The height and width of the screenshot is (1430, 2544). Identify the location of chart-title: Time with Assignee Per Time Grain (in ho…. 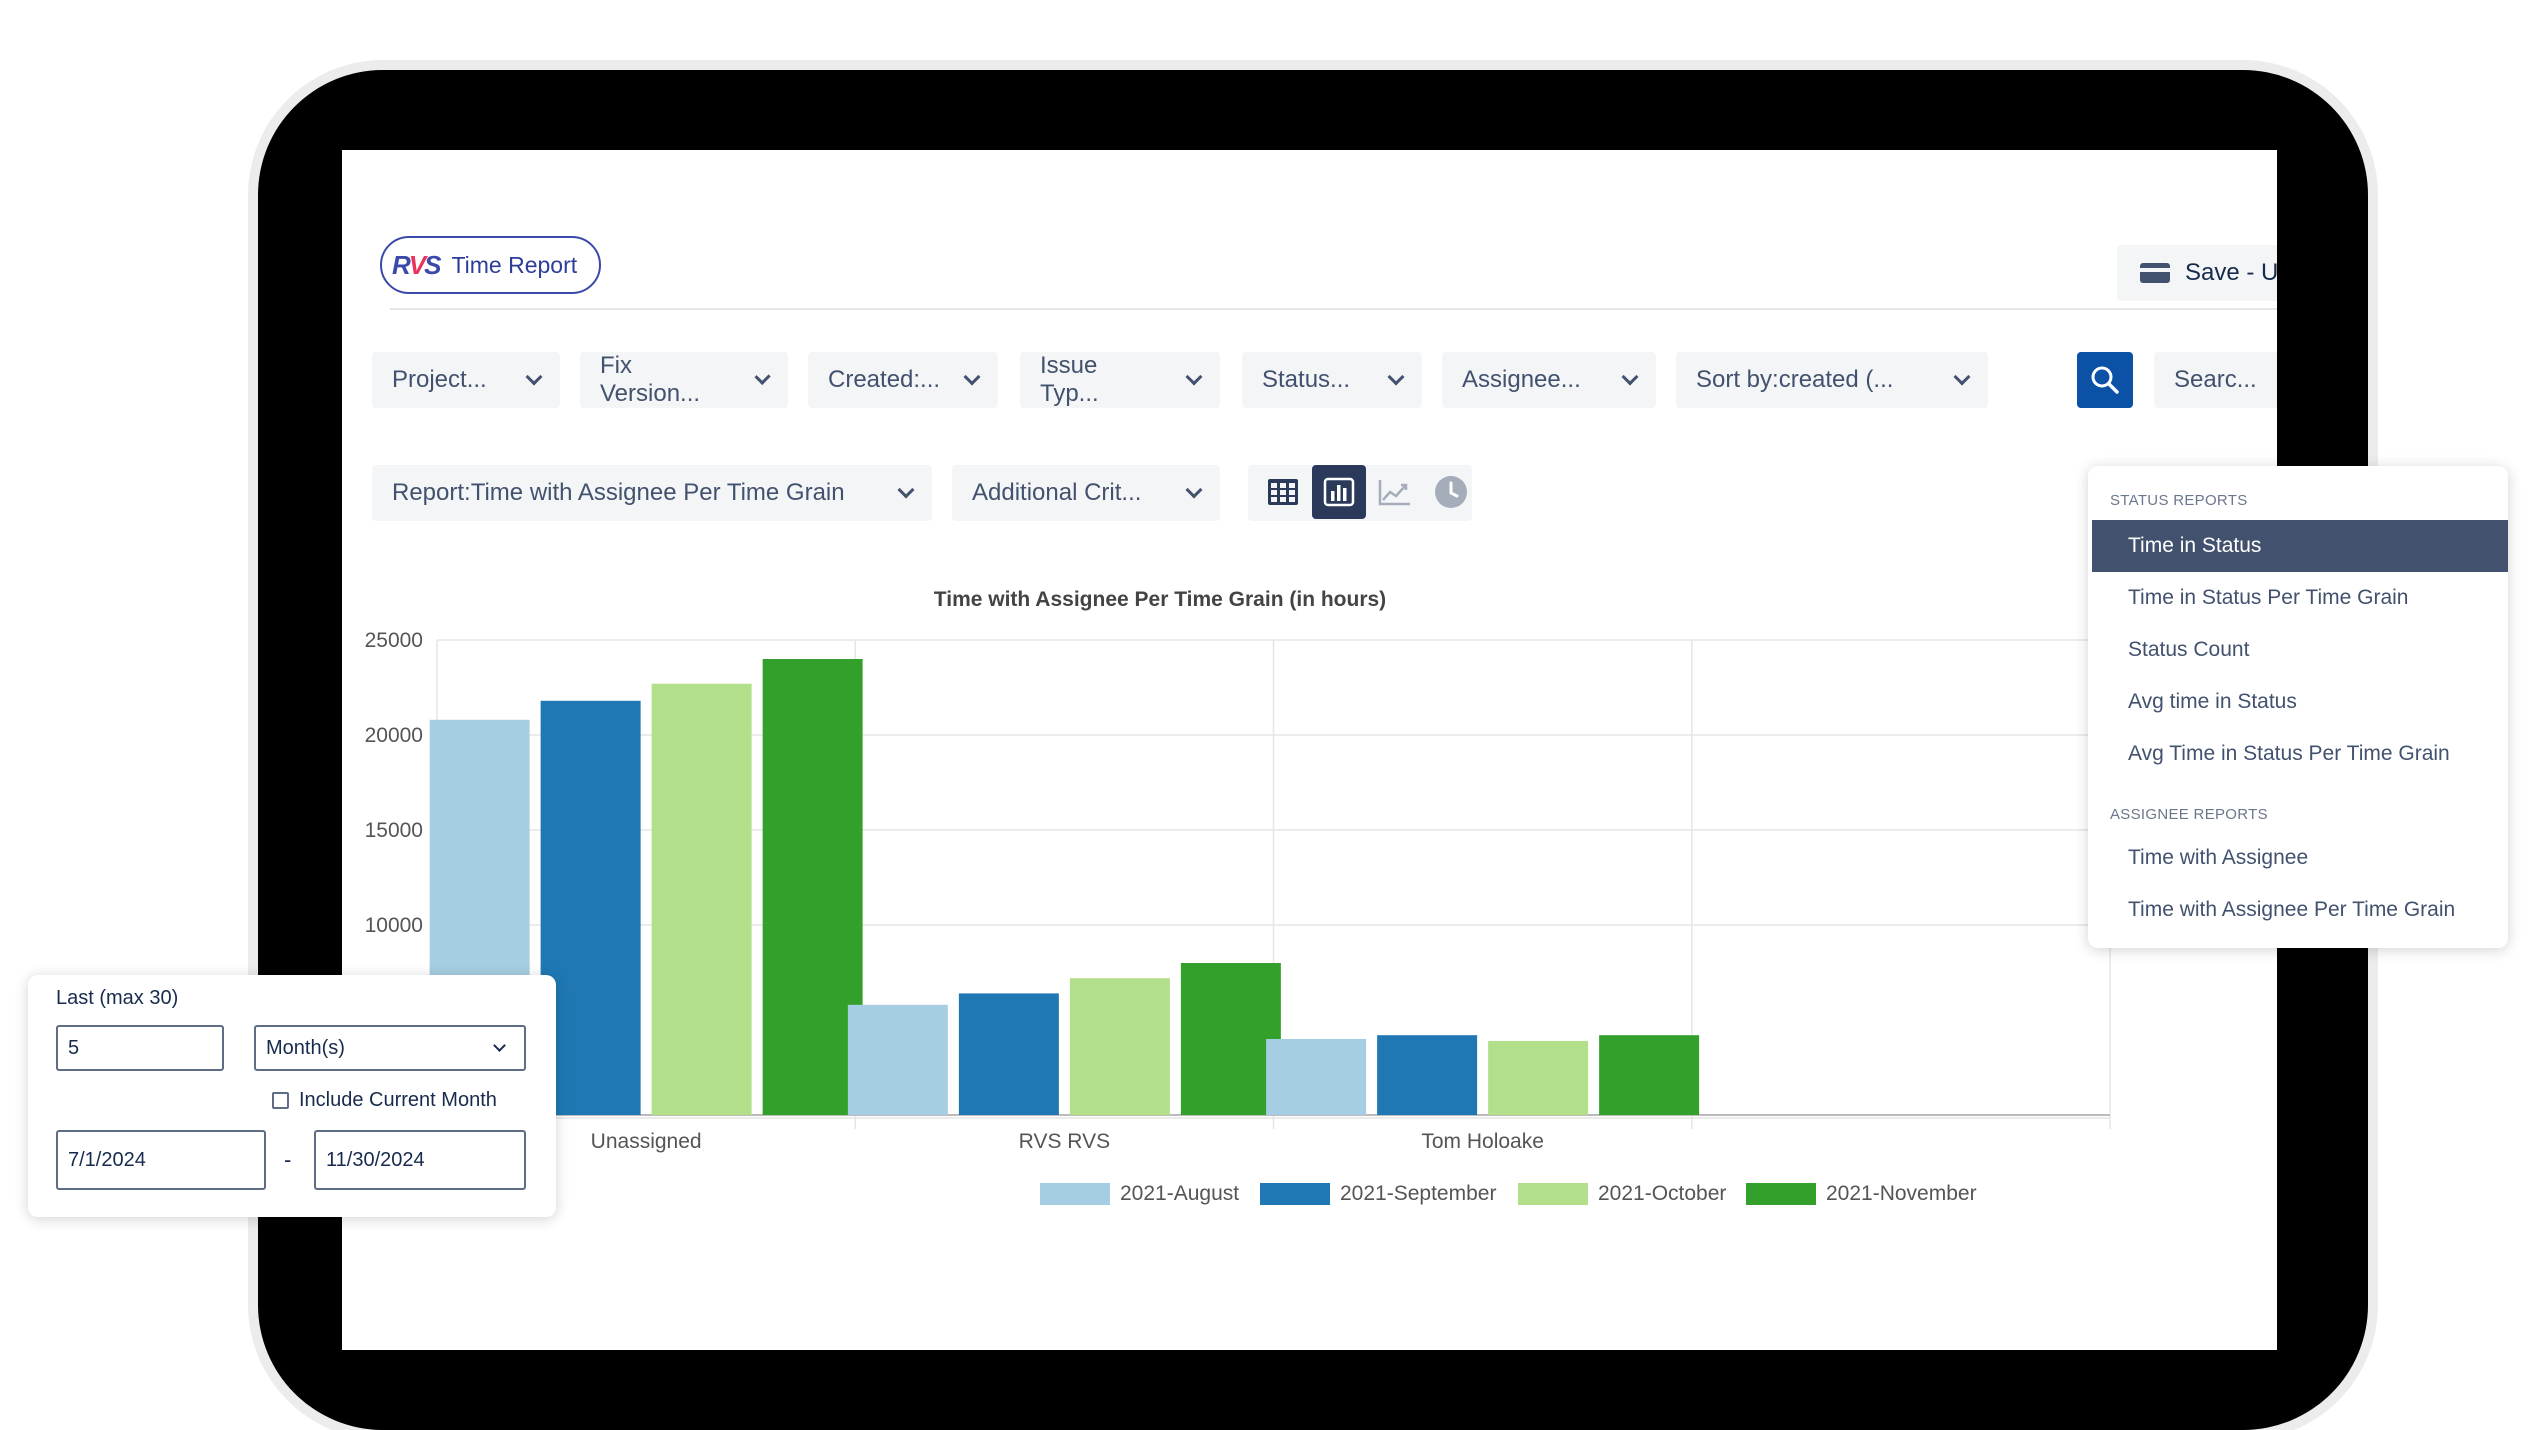
(1160, 599).